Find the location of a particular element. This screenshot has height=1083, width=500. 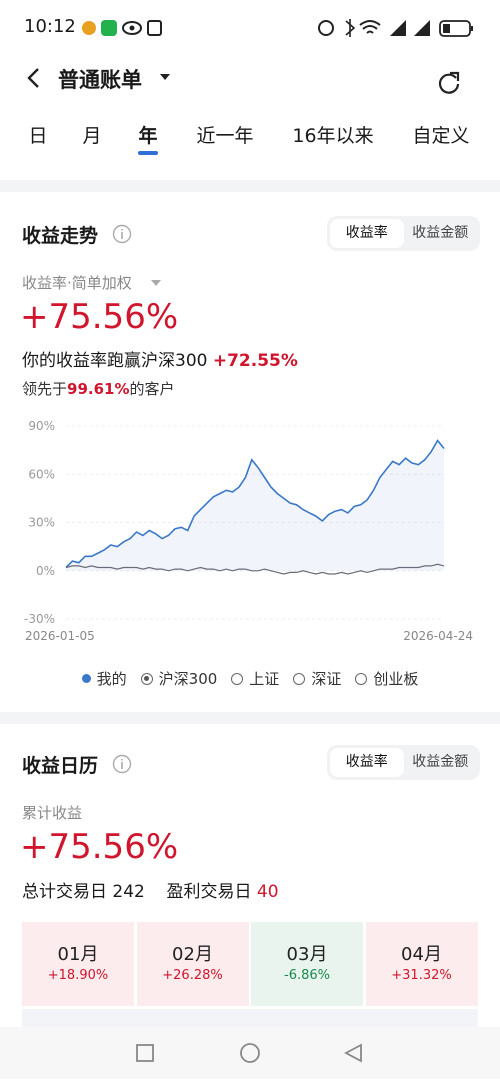

total-days-label: 总计交易日 is located at coordinates (64, 892).